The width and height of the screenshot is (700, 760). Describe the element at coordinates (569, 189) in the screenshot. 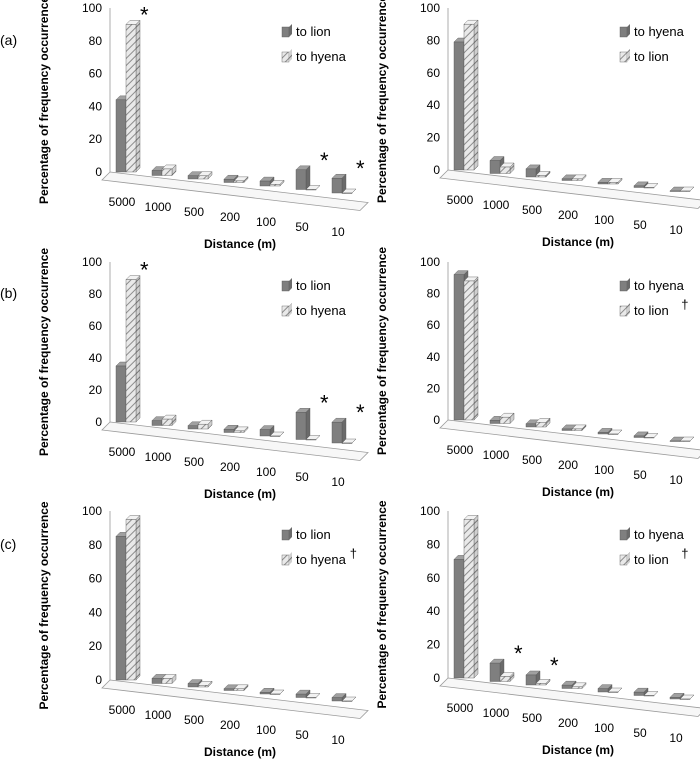

I see `chart-floor` at that location.